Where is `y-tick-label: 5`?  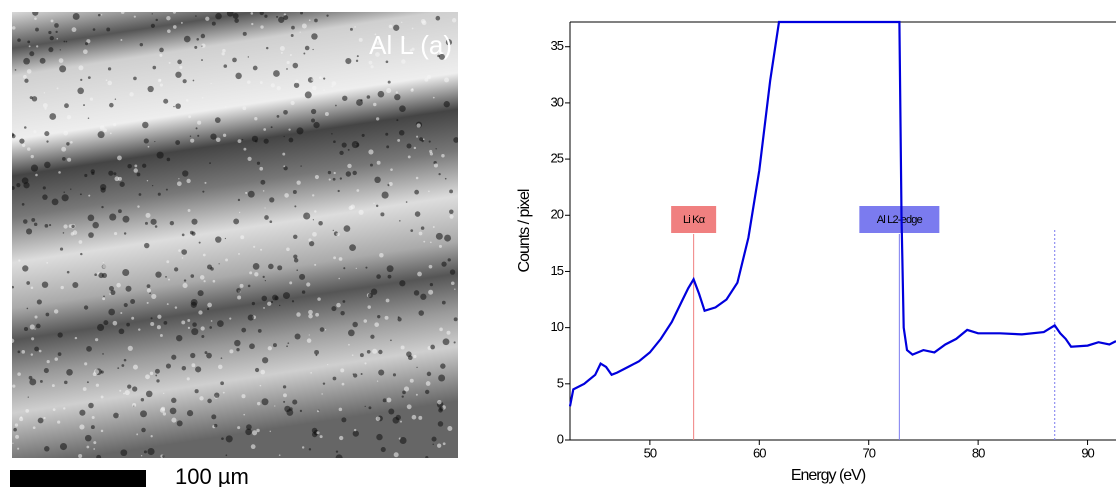 y-tick-label: 5 is located at coordinates (560, 382).